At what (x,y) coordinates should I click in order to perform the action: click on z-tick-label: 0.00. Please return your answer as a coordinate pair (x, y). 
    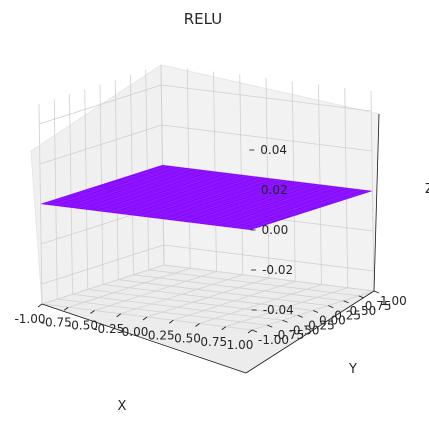
    Looking at the image, I should click on (275, 230).